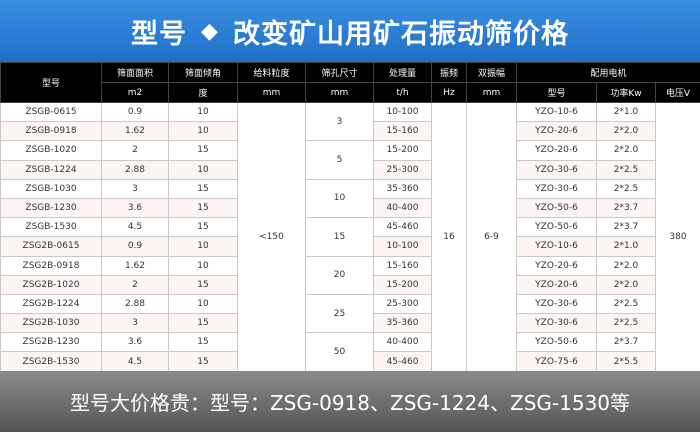 This screenshot has height=432, width=700. Describe the element at coordinates (135, 72) in the screenshot. I see `header-area: 筛面面积` at that location.